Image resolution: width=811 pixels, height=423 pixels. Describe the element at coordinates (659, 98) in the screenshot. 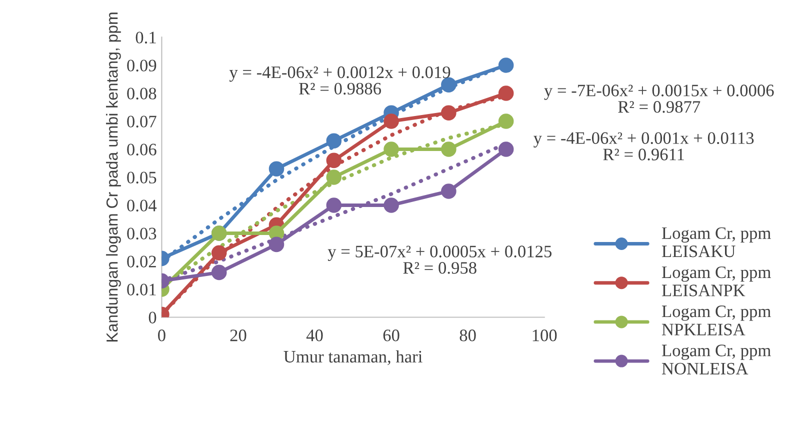

I see `annotation: y = -7E-06x² + 0.0015x + 0.0006 R² = 0.9877` at that location.